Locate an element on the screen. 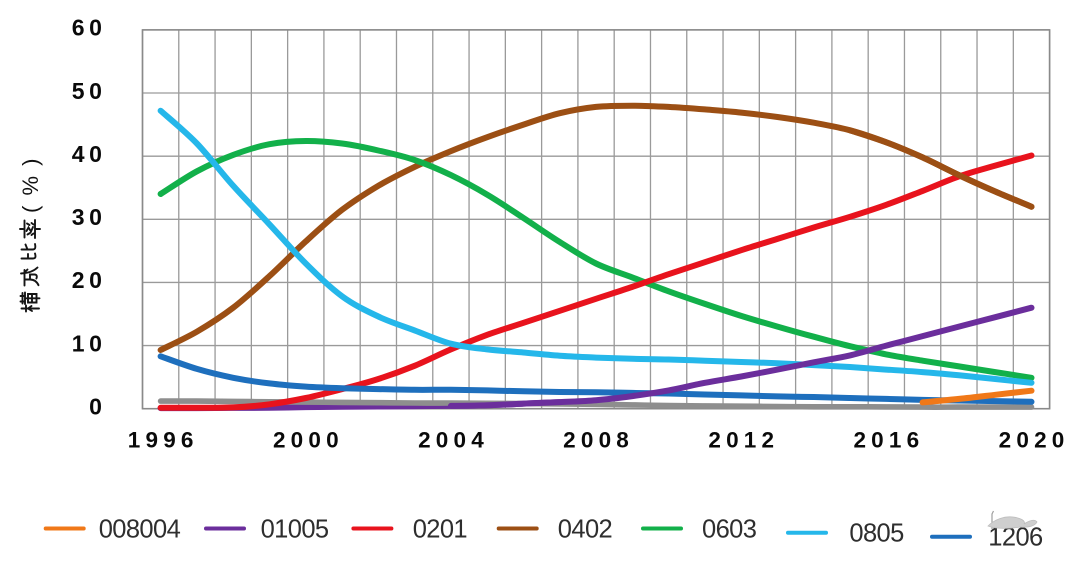 The height and width of the screenshot is (566, 1080). svg-text: 50 is located at coordinates (89, 91).